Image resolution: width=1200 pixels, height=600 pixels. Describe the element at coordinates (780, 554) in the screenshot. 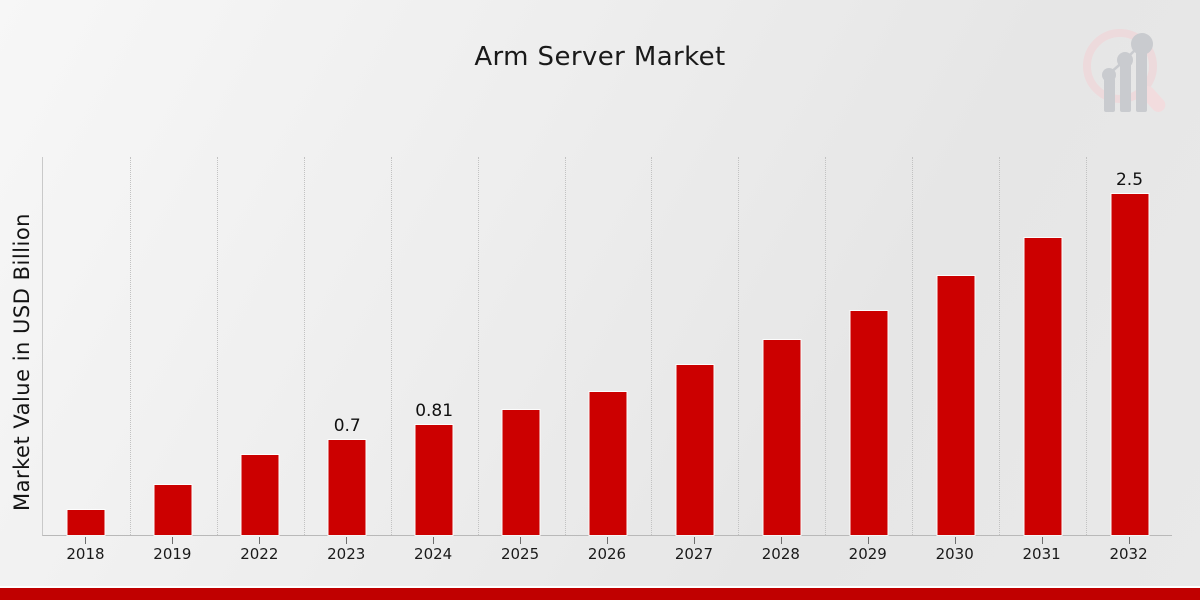

I see `x-tick-label-2028: 2028` at that location.